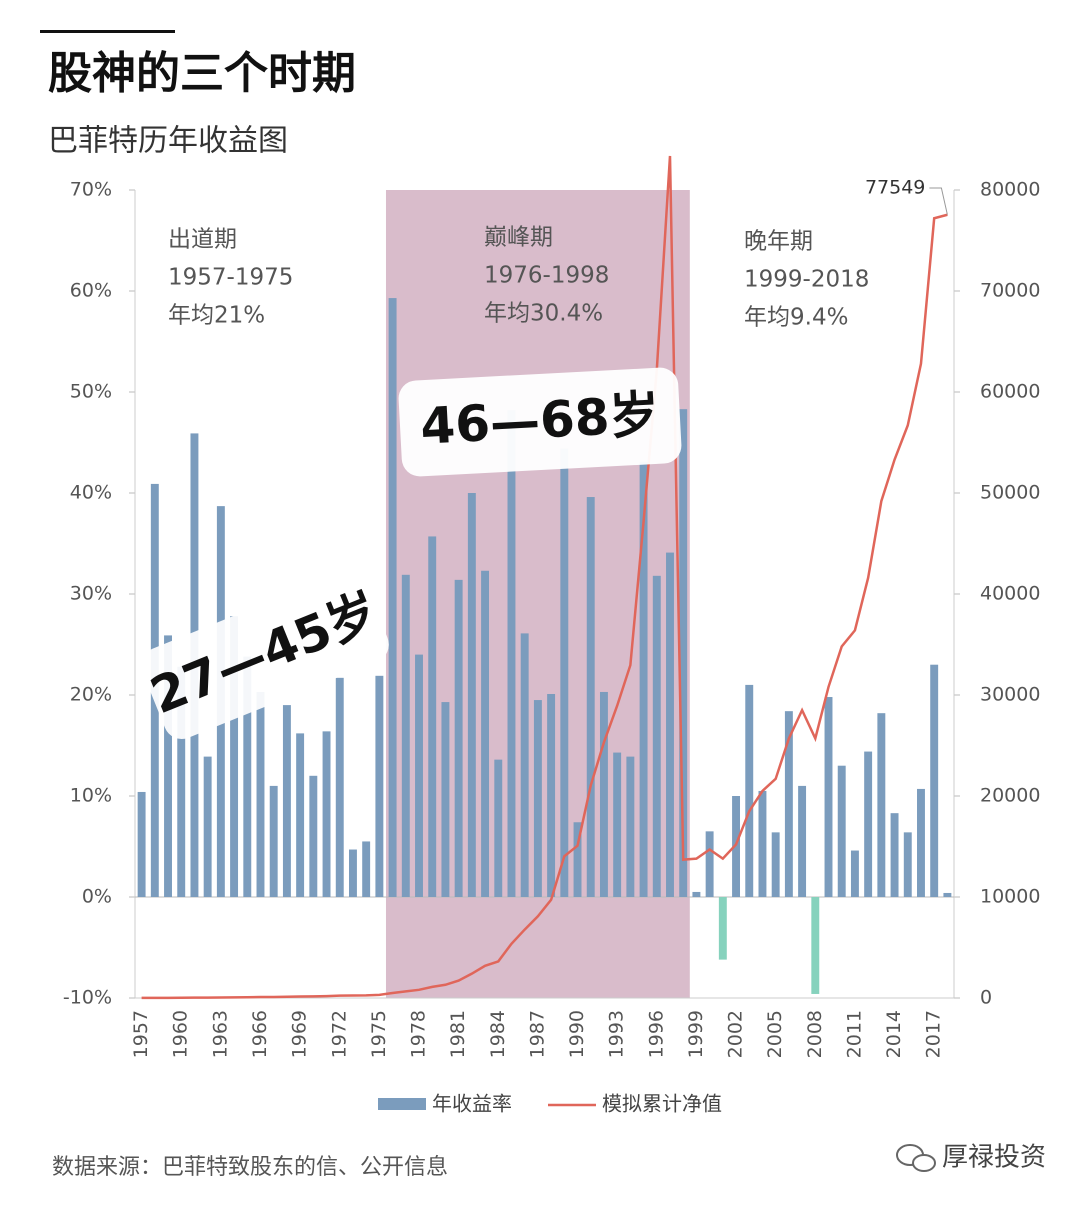 The width and height of the screenshot is (1080, 1205). What do you see at coordinates (775, 1034) in the screenshot?
I see `x-tick-label: 2005` at bounding box center [775, 1034].